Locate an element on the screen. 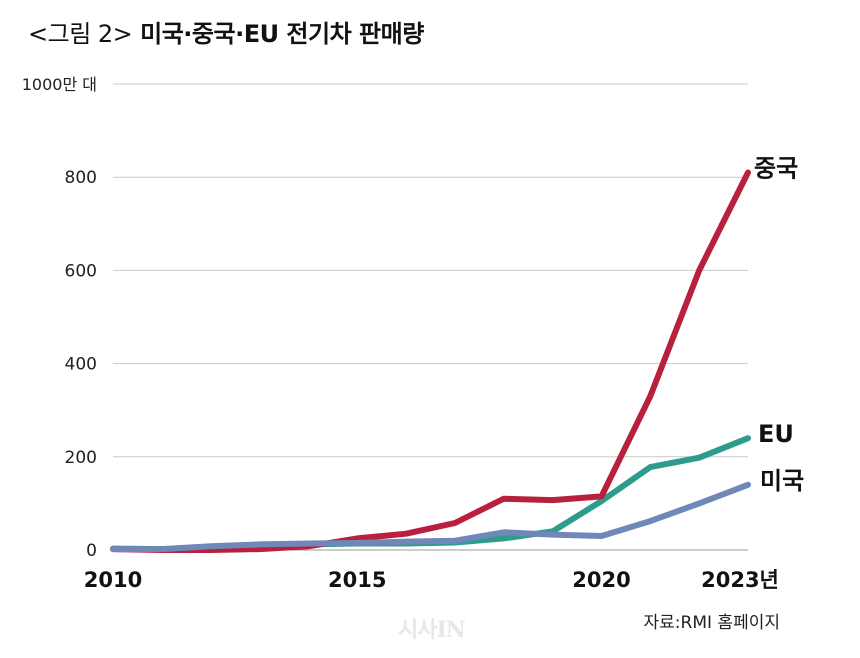  watermark: 시사IN is located at coordinates (432, 630).